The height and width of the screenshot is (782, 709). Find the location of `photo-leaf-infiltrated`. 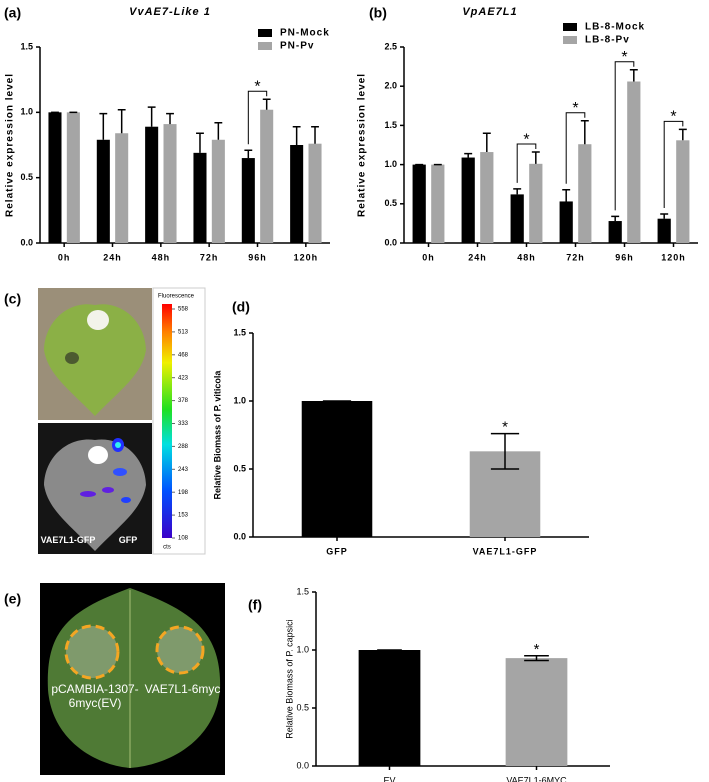

photo-leaf-infiltrated is located at coordinates (132, 679).